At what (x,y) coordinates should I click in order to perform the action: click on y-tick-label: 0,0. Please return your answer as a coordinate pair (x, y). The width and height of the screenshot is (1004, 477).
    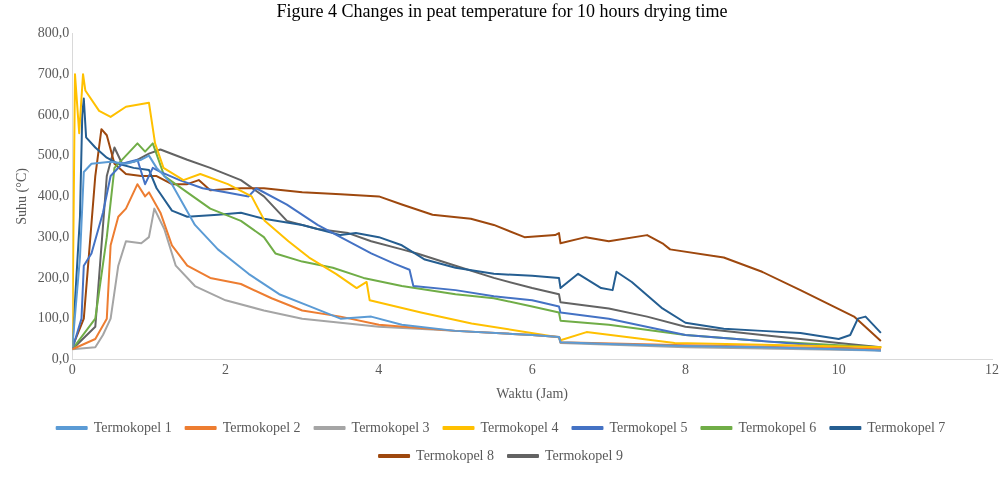
    Looking at the image, I should click on (60, 359).